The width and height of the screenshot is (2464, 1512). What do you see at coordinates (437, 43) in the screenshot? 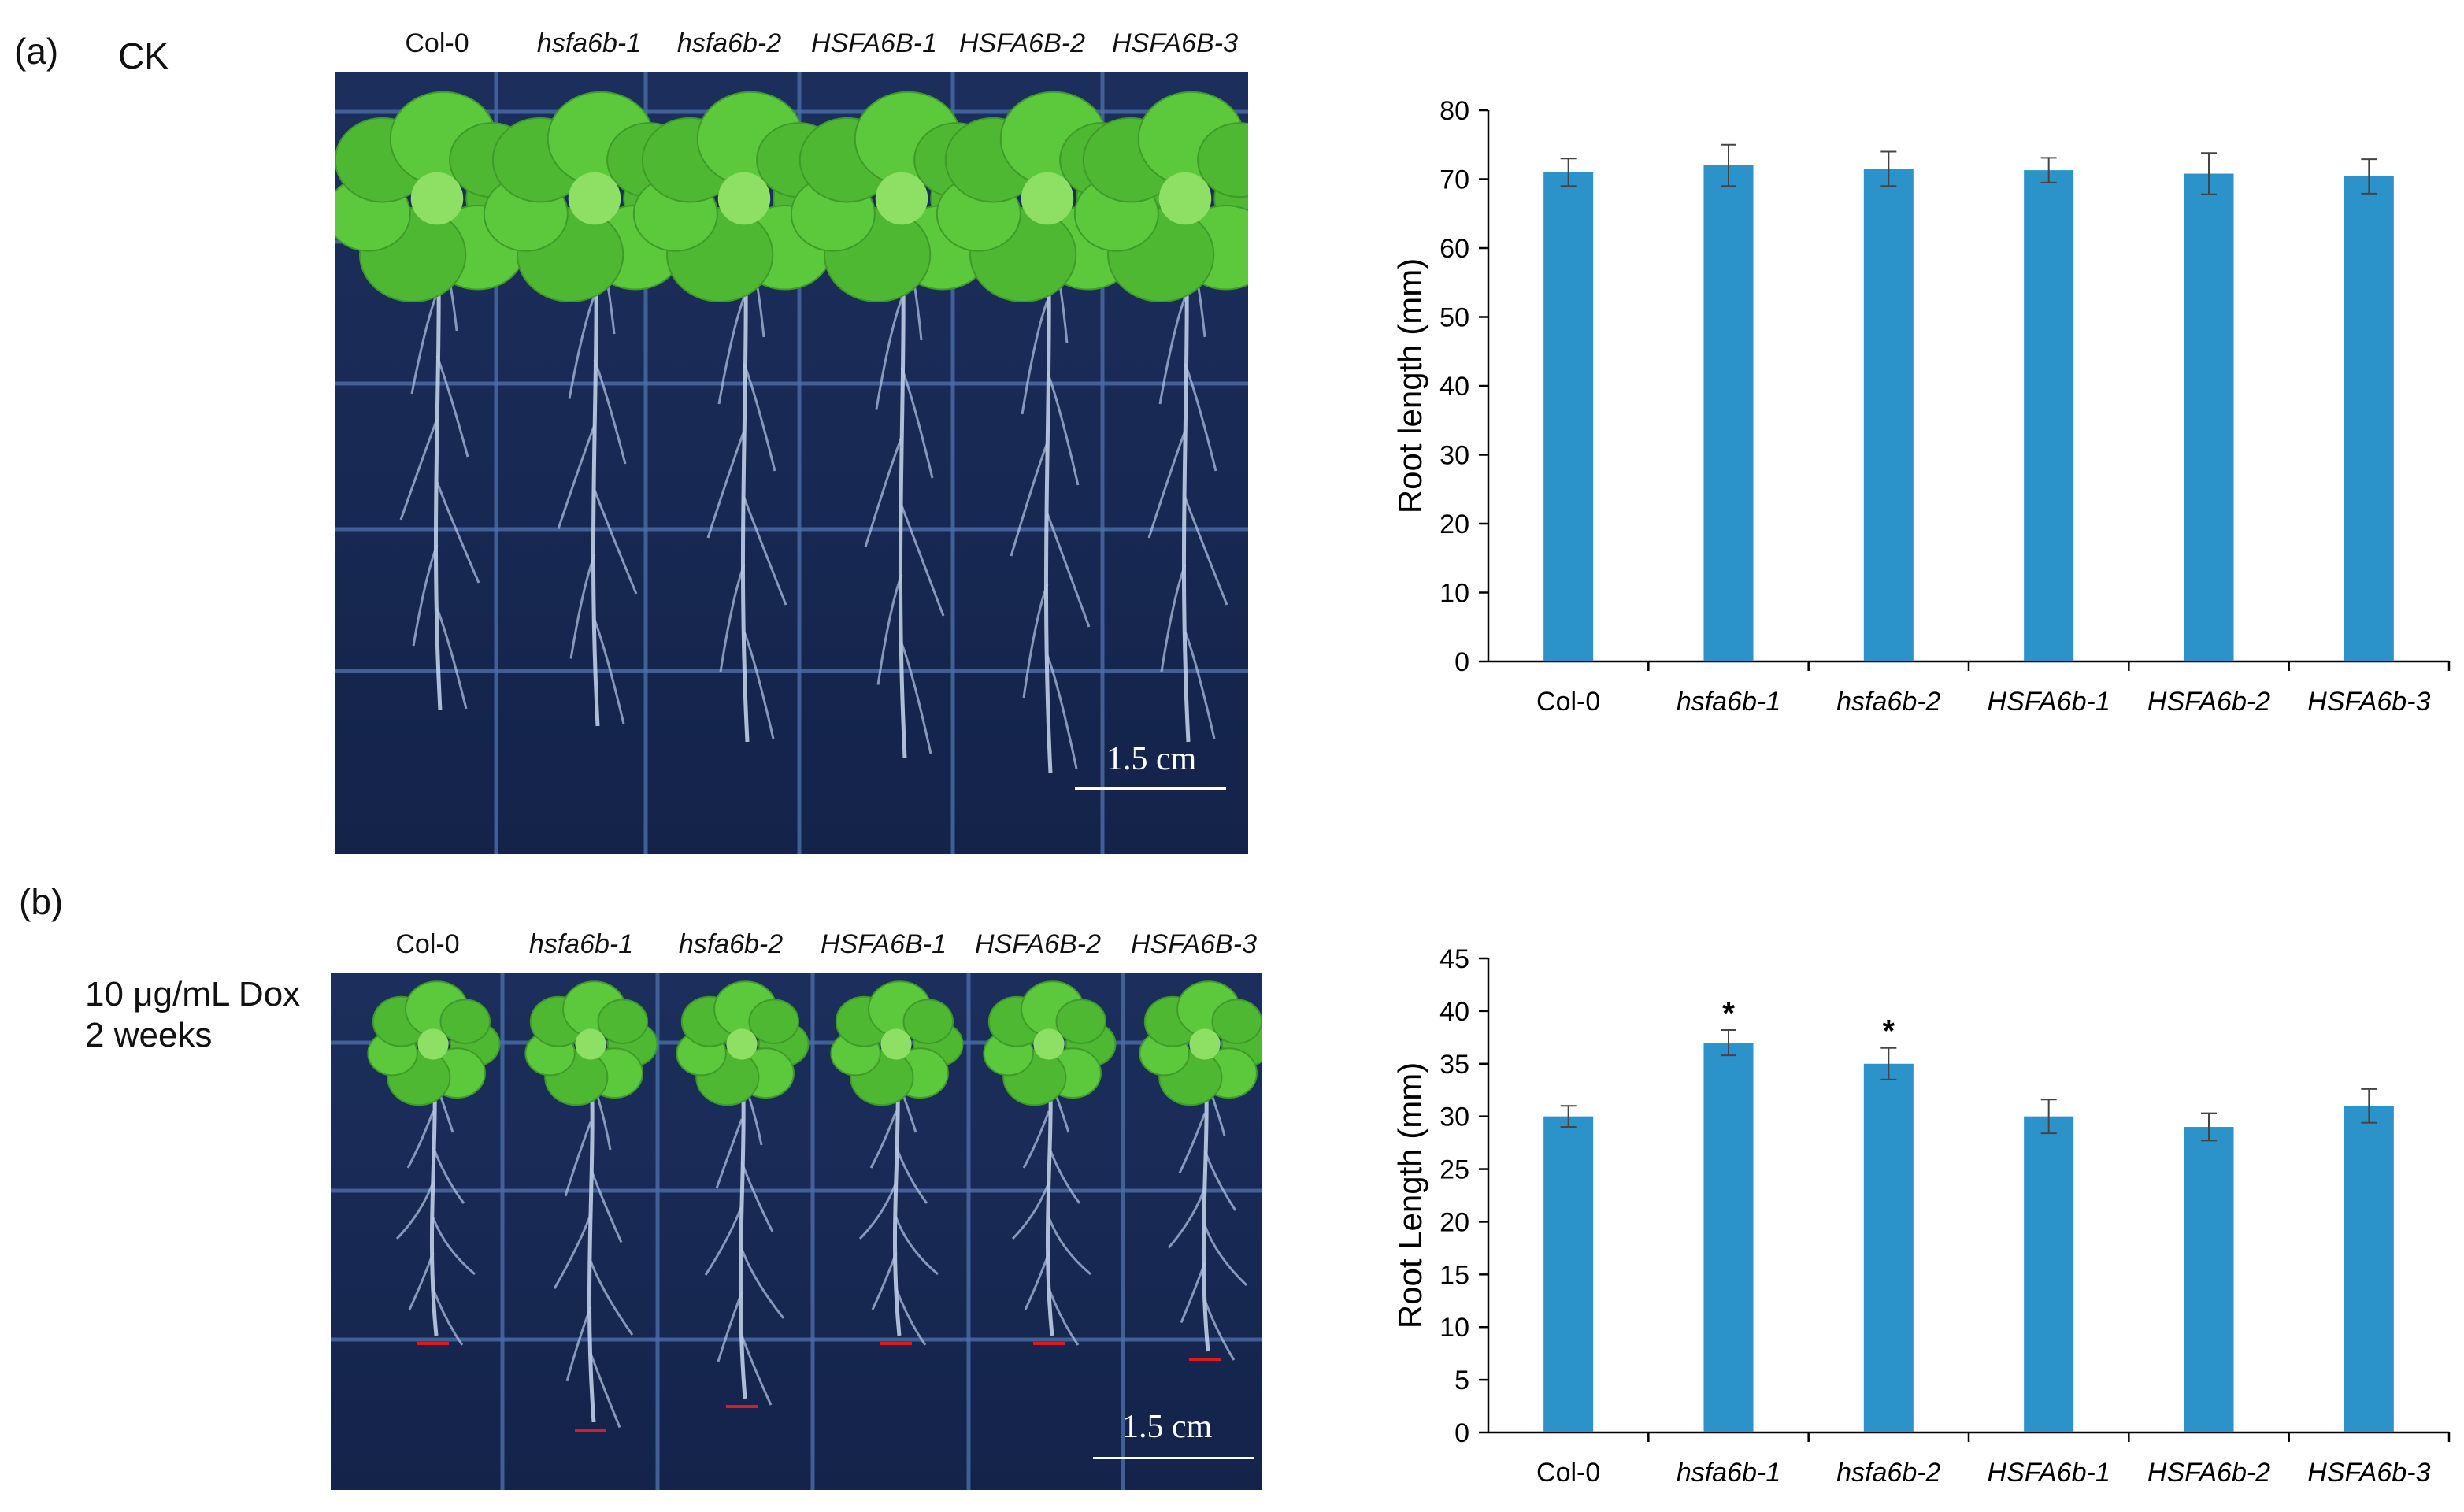
I see `panel-a-genotype-label: Col-0` at bounding box center [437, 43].